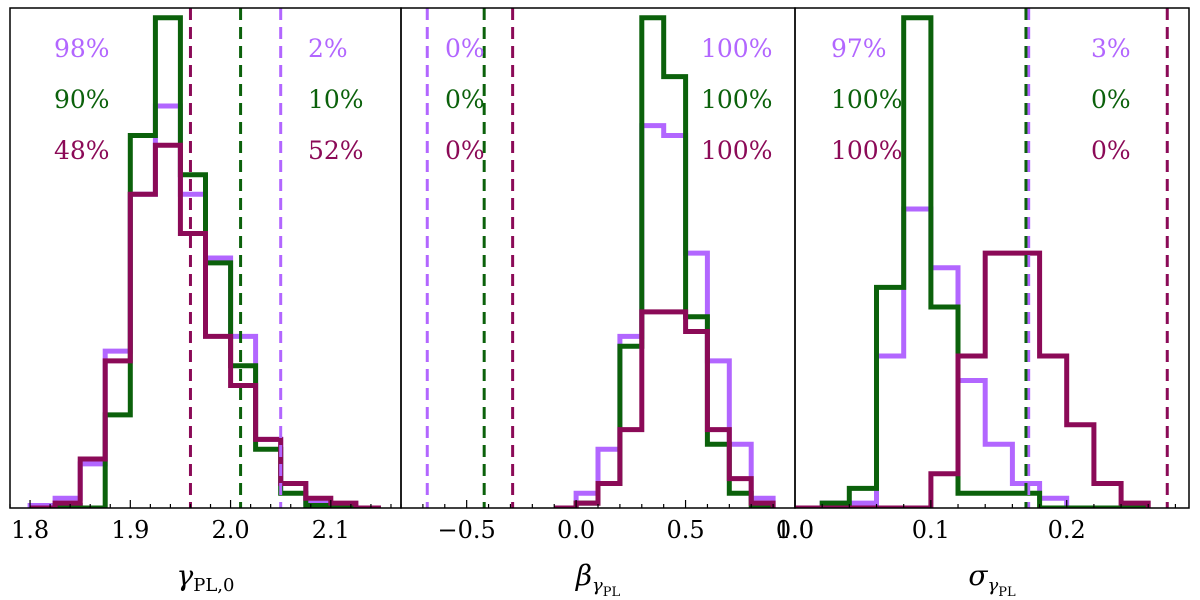 The height and width of the screenshot is (600, 1200). Describe the element at coordinates (130, 530) in the screenshot. I see `x-tick-label: 1.9` at that location.